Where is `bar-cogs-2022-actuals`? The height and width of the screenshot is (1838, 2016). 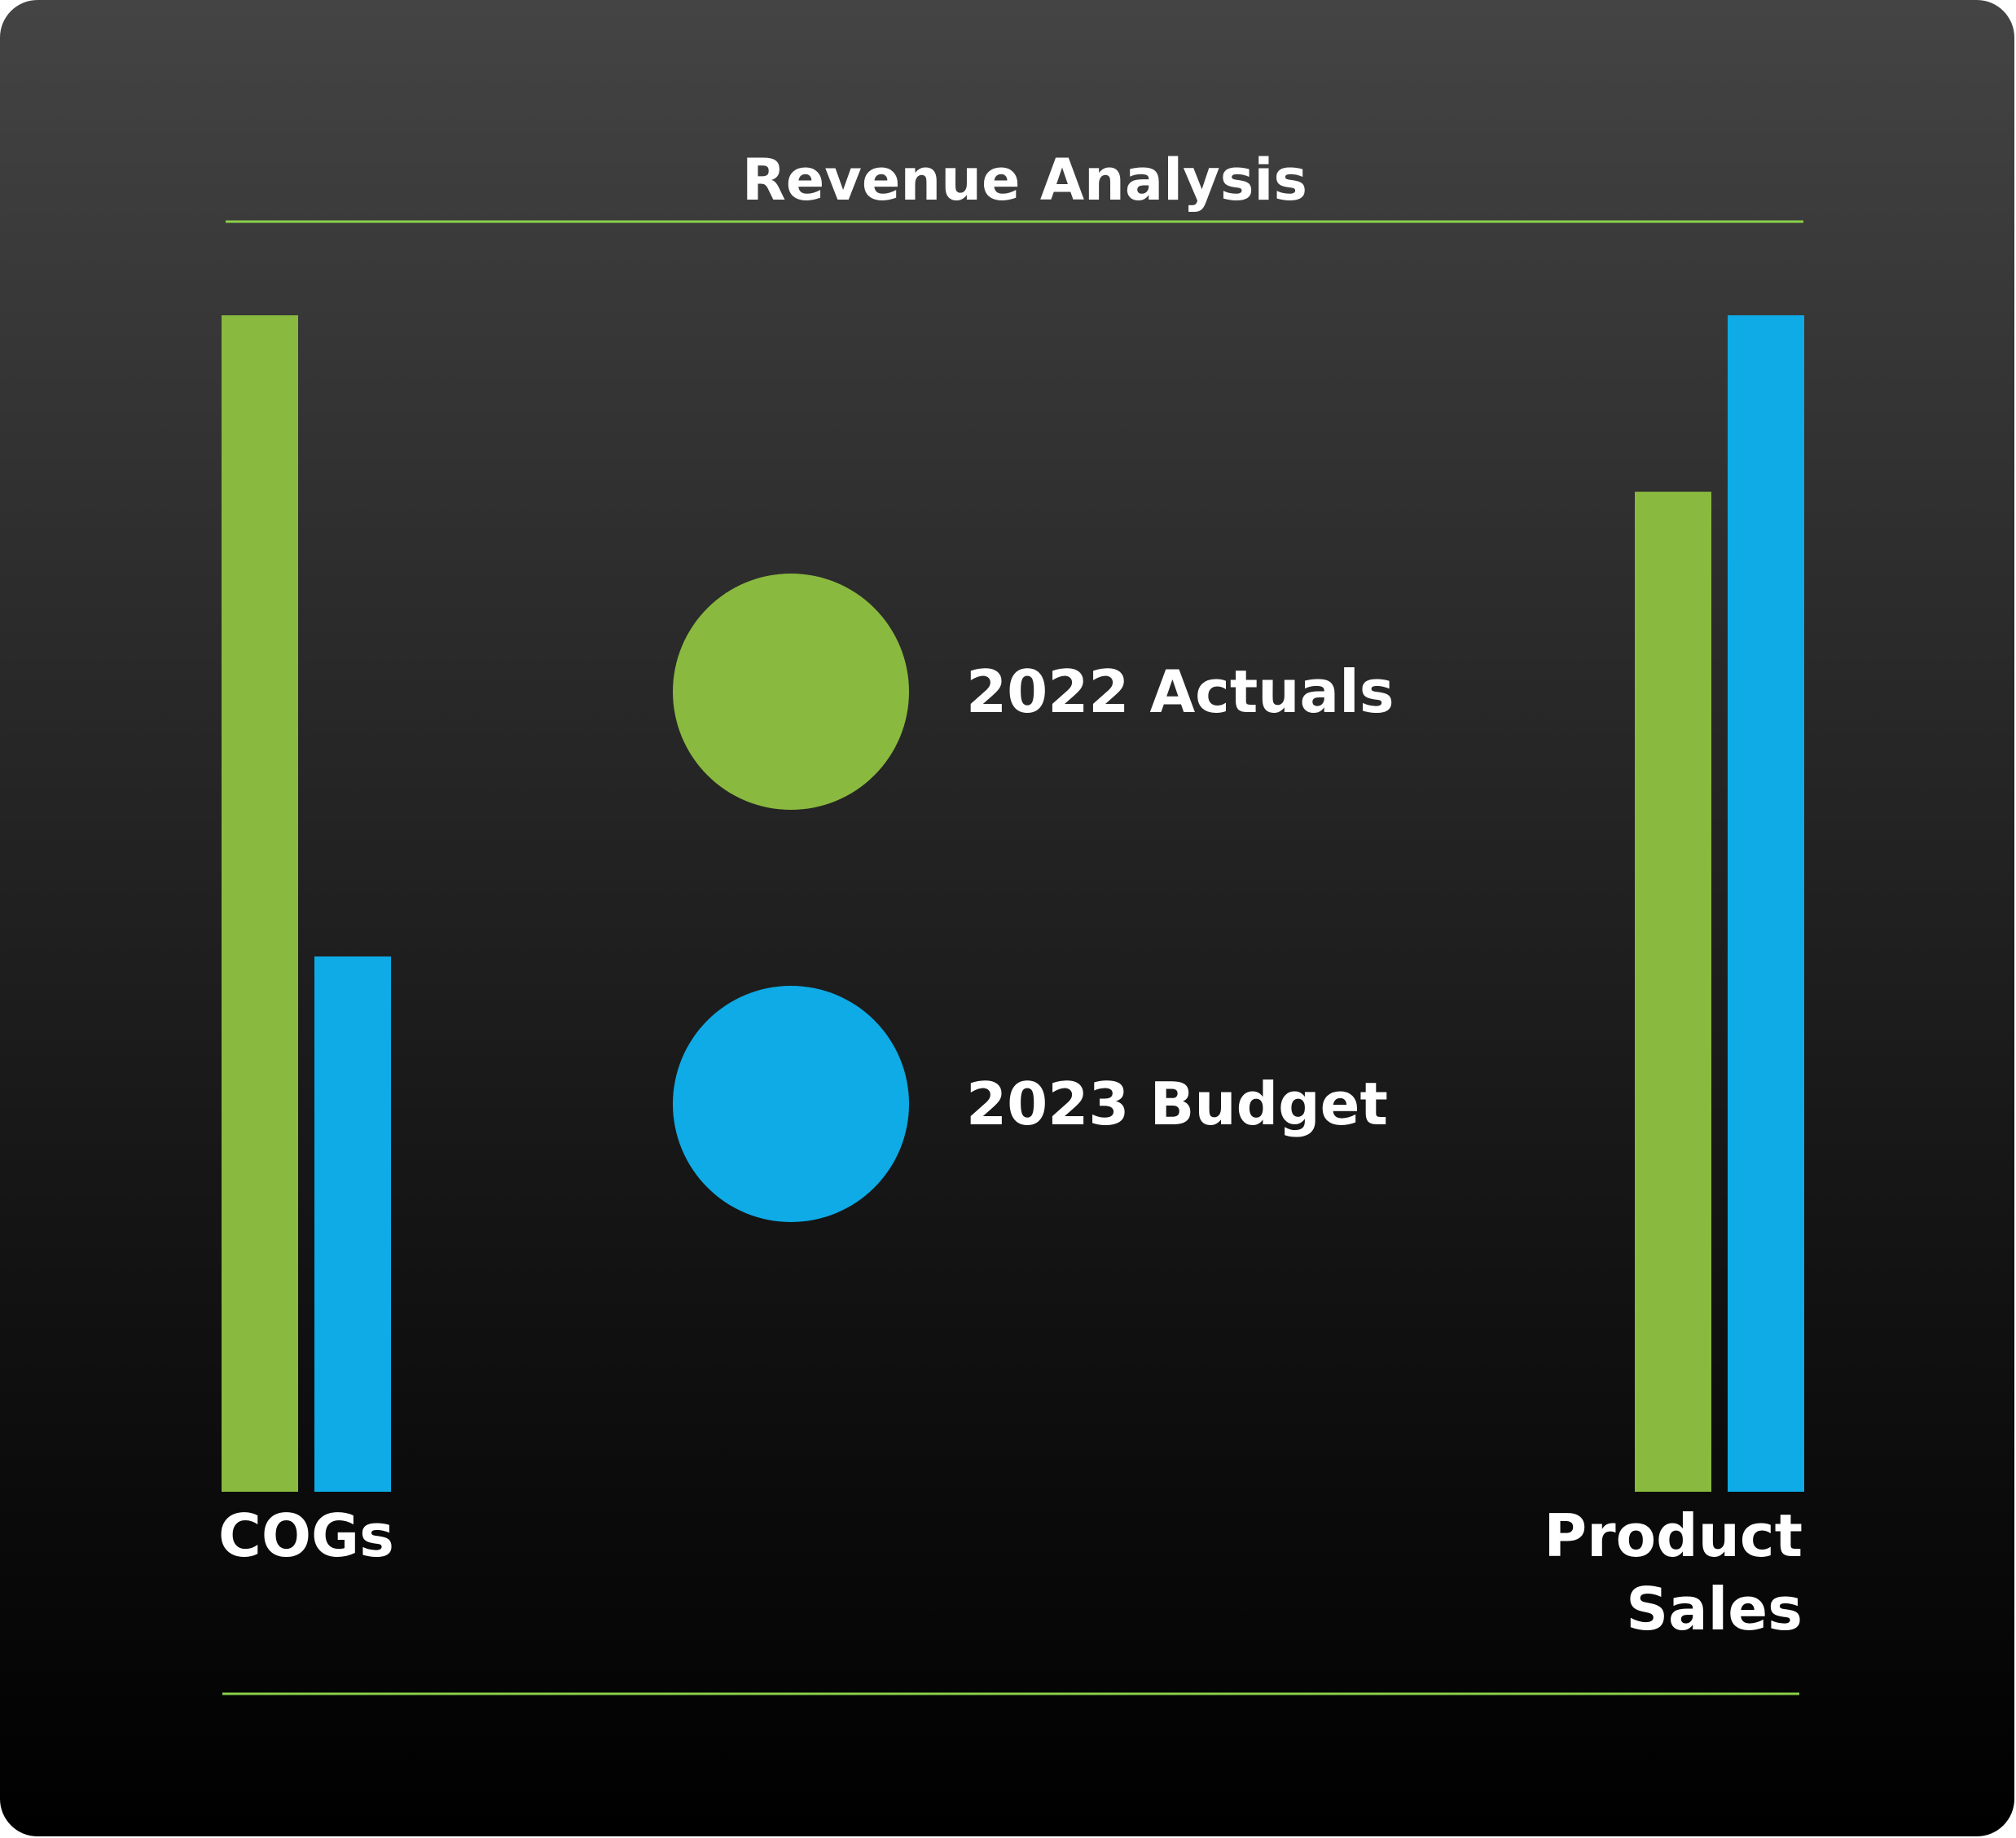
bar-cogs-2022-actuals is located at coordinates (260, 903).